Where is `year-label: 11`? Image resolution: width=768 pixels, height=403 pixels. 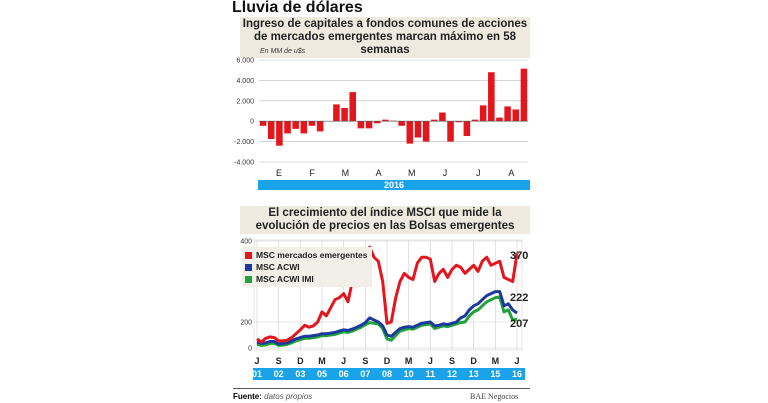
year-label: 11 is located at coordinates (430, 374).